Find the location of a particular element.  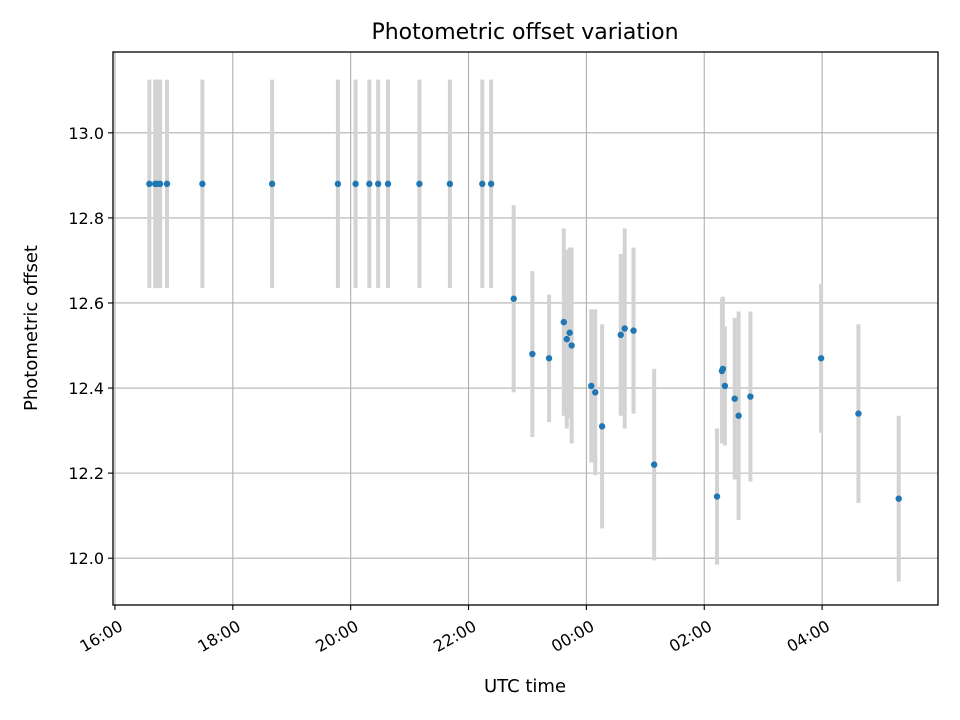

y-tick-label: 12.2 is located at coordinates (86, 473).